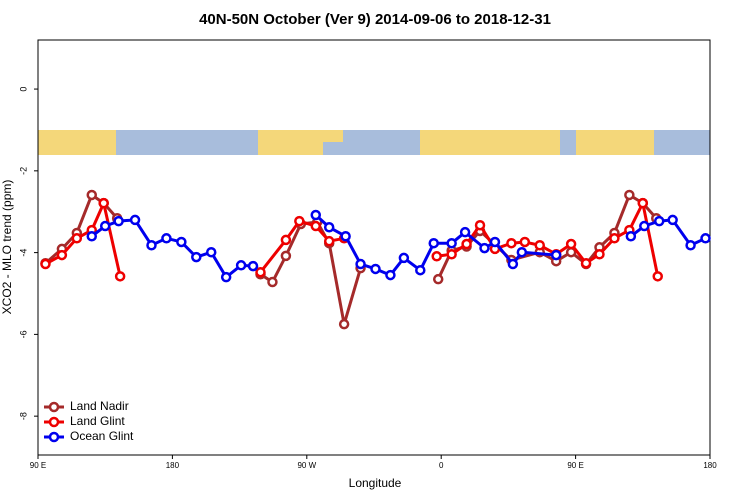  What do you see at coordinates (306, 465) in the screenshot?
I see `x-tick-label: 90 W` at bounding box center [306, 465].